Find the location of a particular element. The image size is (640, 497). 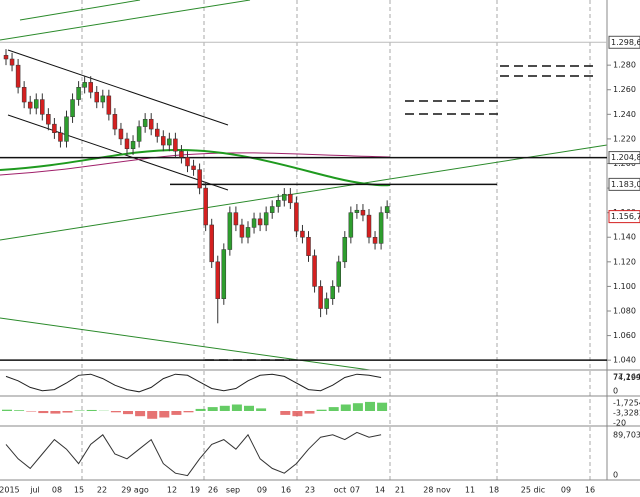

stochastic-label: 77,264 is located at coordinates (626, 377).